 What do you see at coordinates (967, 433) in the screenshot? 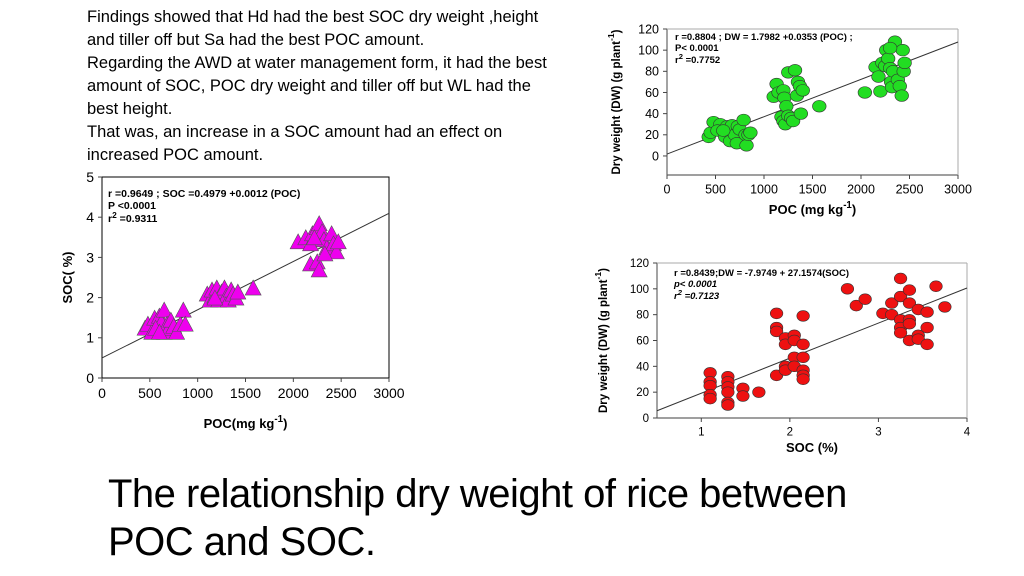
I see `x-tick-label: 4` at bounding box center [967, 433].